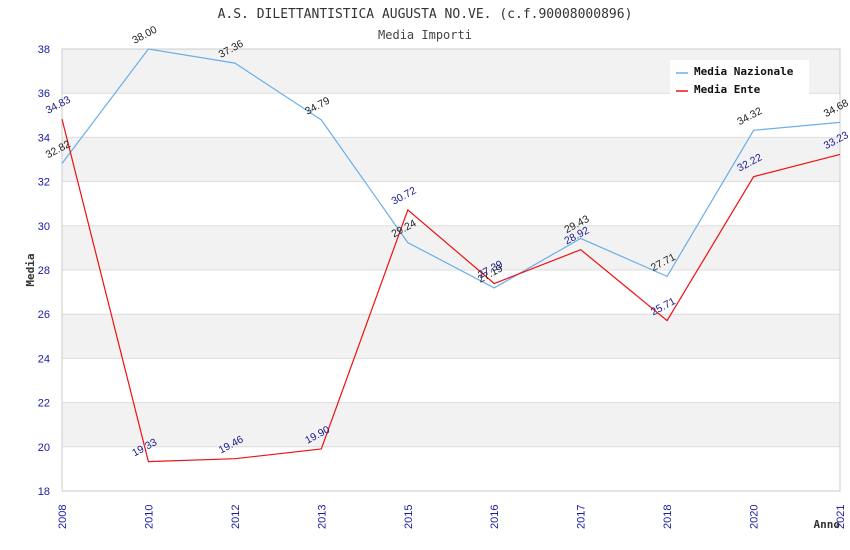  What do you see at coordinates (749, 116) in the screenshot?
I see `data-label: 34.32` at bounding box center [749, 116].